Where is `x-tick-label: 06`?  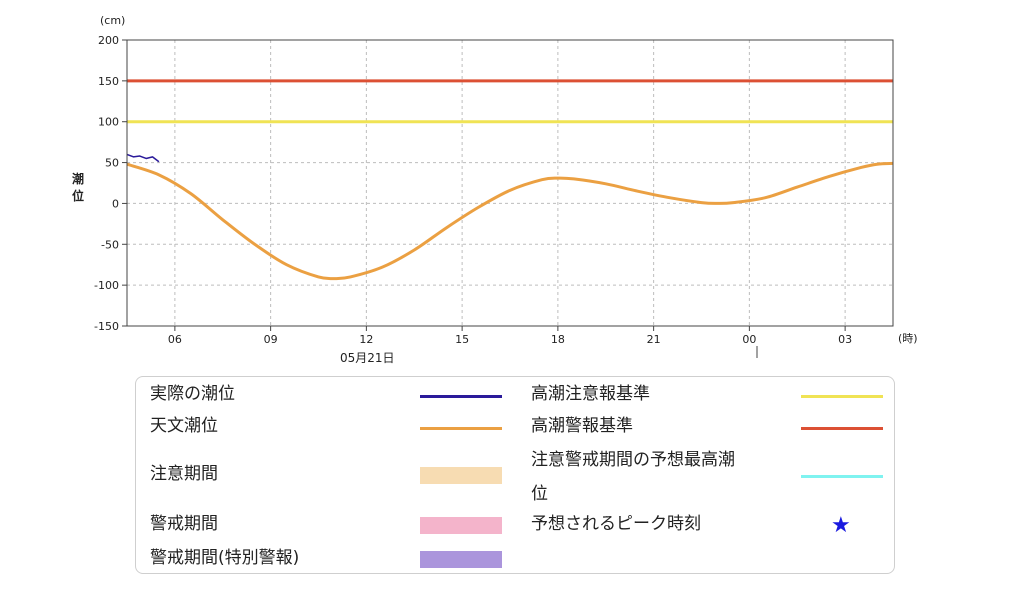 x-tick-label: 06 is located at coordinates (175, 339).